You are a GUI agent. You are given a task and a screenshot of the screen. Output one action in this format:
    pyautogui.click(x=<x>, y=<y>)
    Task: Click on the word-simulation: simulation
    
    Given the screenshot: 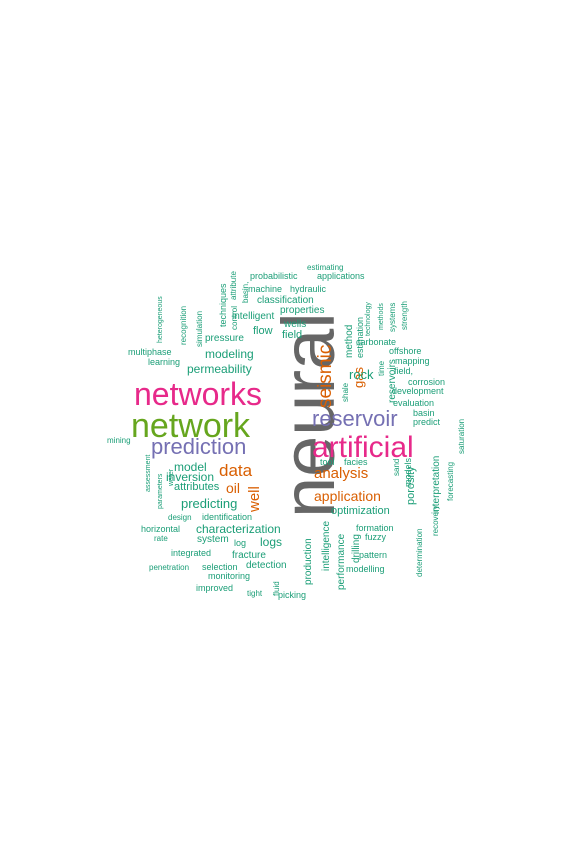 What is the action you would take?
    pyautogui.click(x=199, y=328)
    